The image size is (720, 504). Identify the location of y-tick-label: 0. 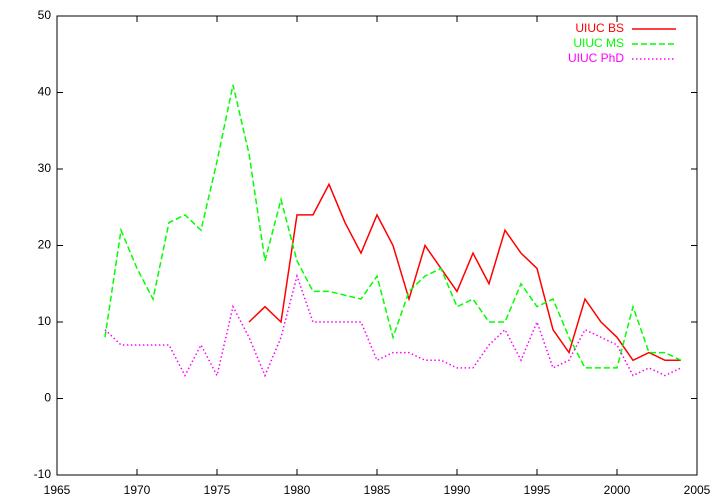
(47, 398).